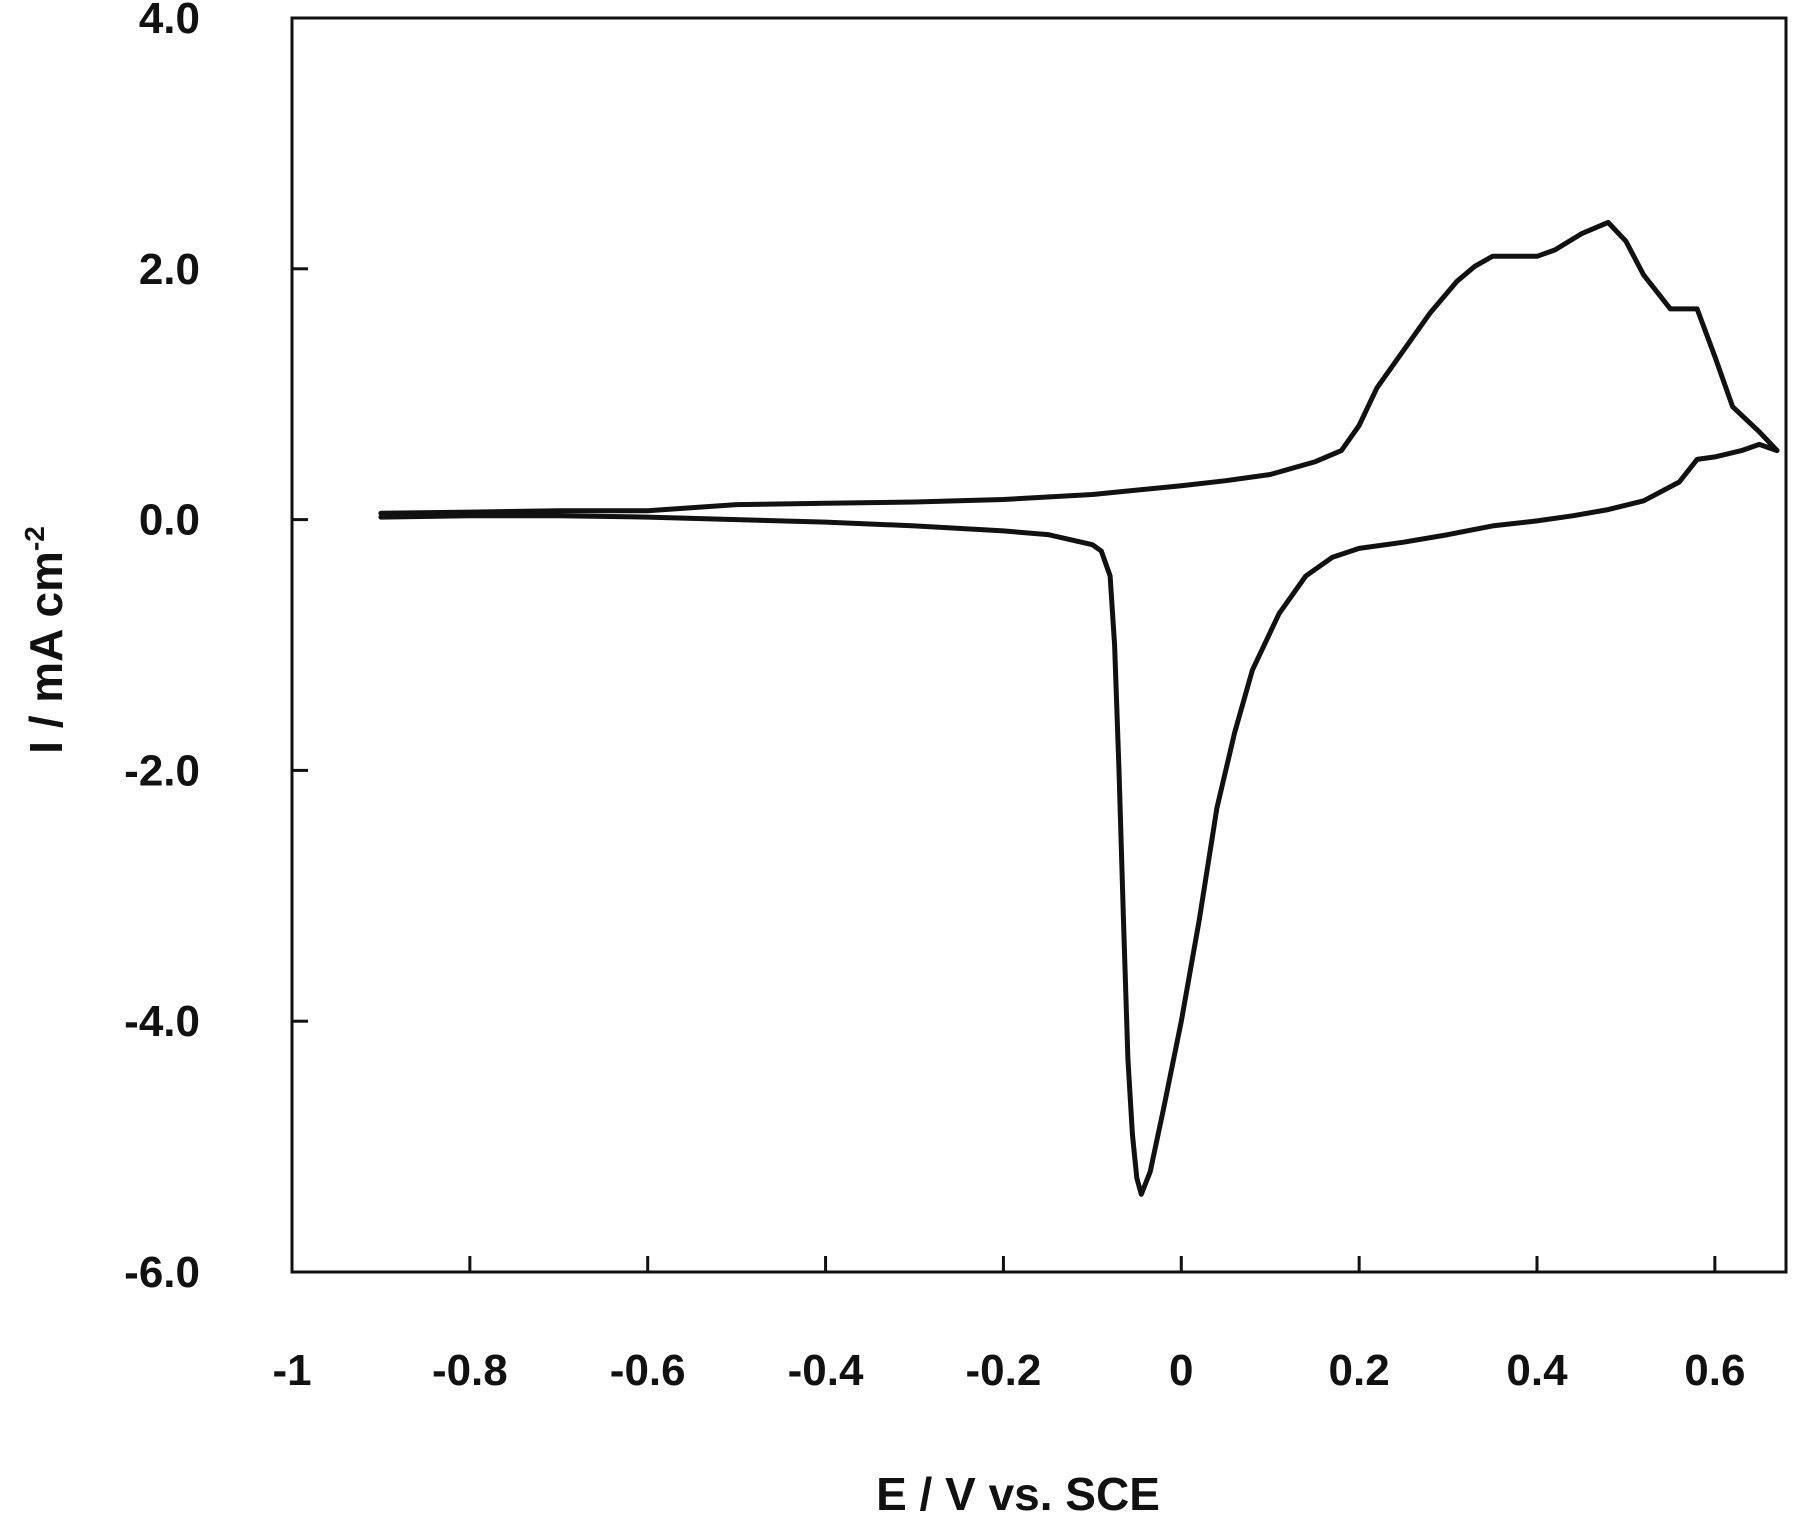 The image size is (1800, 1520). What do you see at coordinates (1714, 1370) in the screenshot?
I see `x-tick-label: 0.6` at bounding box center [1714, 1370].